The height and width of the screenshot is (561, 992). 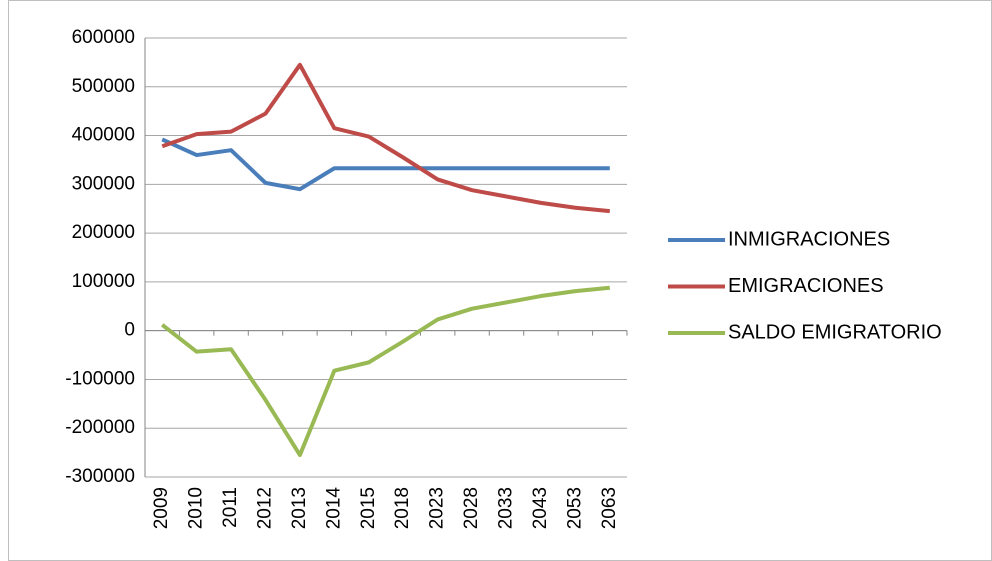 What do you see at coordinates (333, 508) in the screenshot?
I see `x-tick-label: 2014` at bounding box center [333, 508].